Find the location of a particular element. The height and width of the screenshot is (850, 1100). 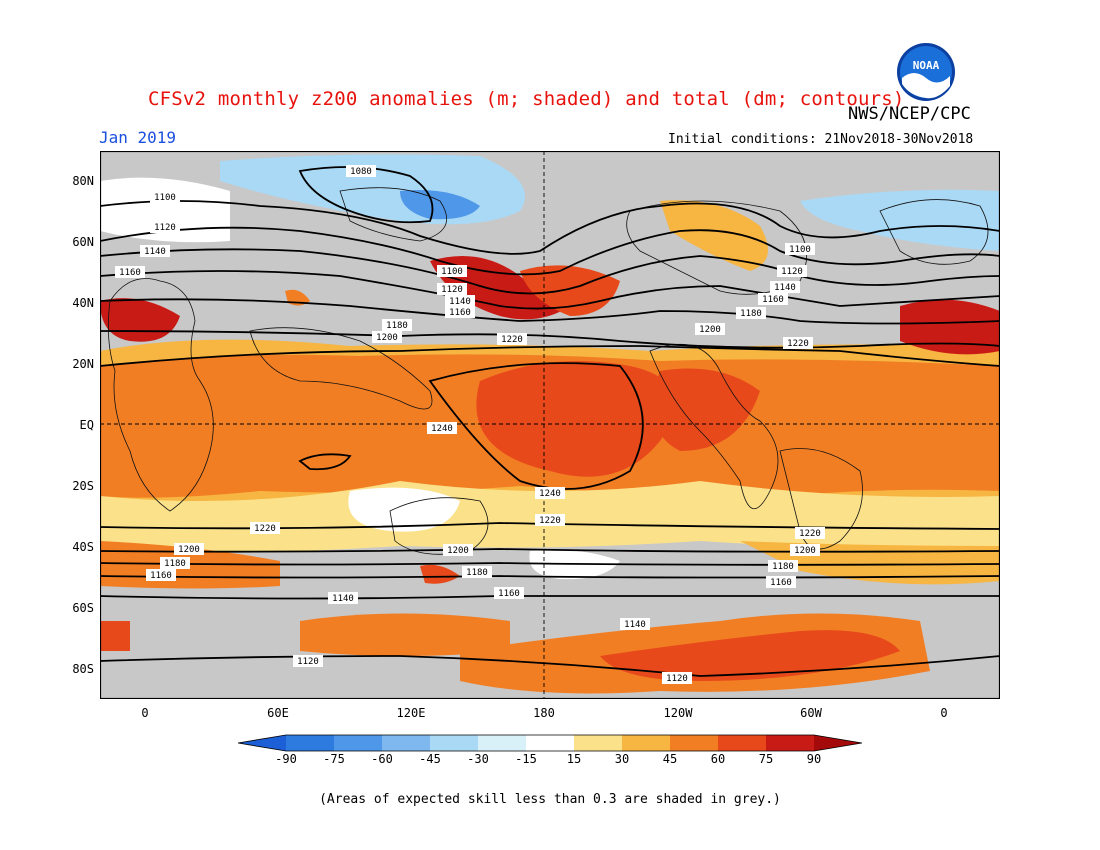

lat-label: 60S is located at coordinates (83, 608).